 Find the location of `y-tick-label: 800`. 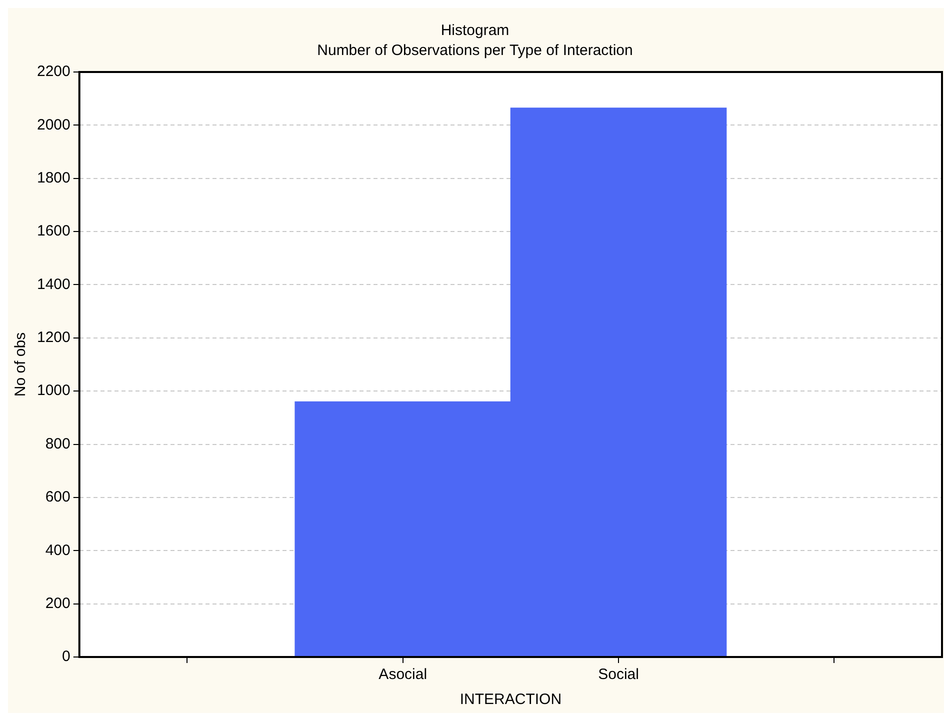

y-tick-label: 800 is located at coordinates (57, 443).